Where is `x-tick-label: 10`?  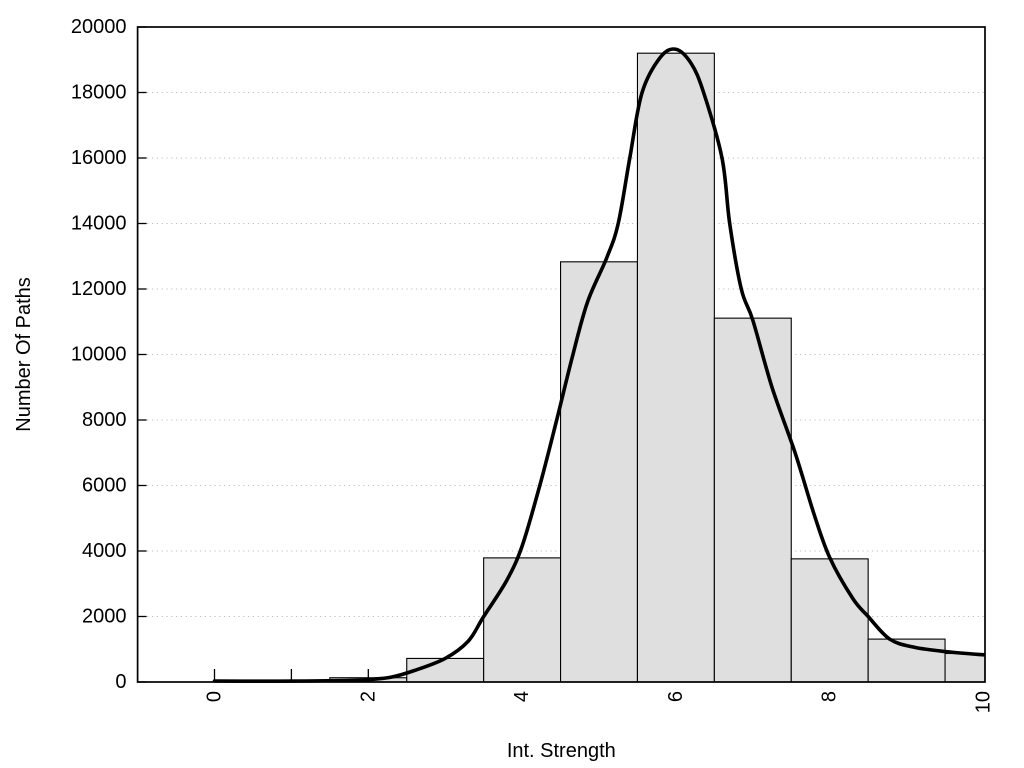
x-tick-label: 10 is located at coordinates (984, 702).